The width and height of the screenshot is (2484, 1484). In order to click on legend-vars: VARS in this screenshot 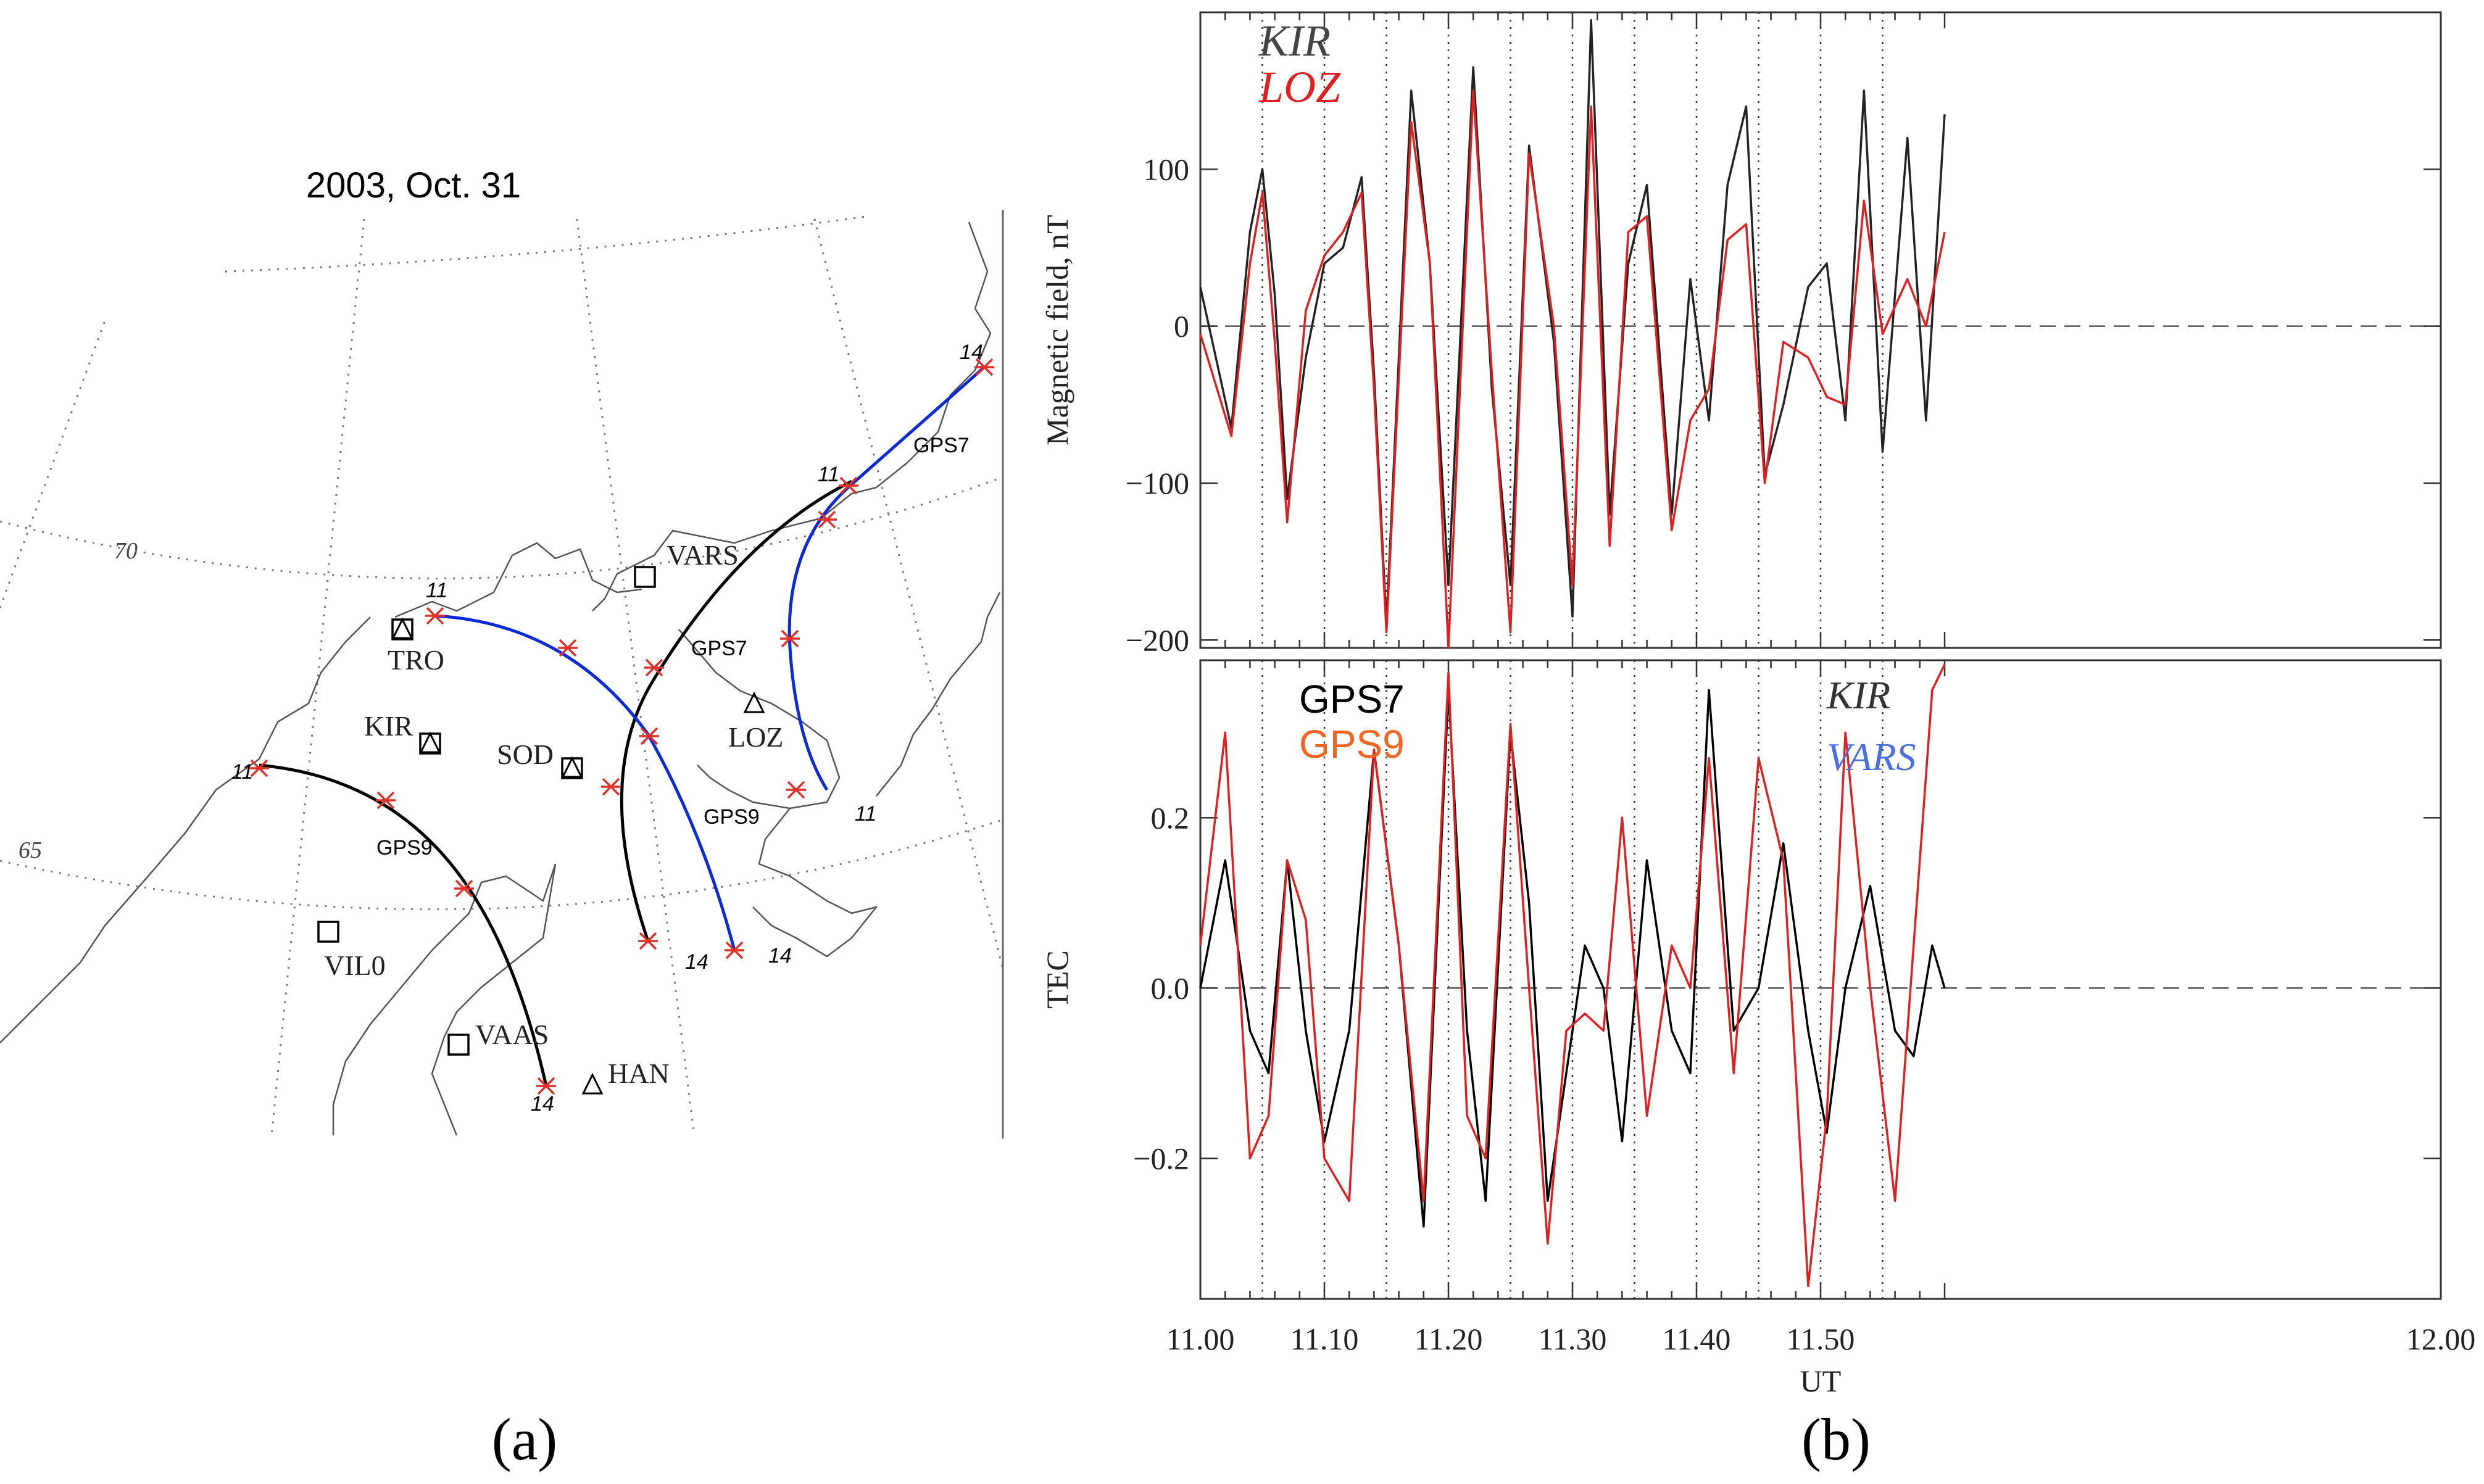, I will do `click(1871, 757)`.